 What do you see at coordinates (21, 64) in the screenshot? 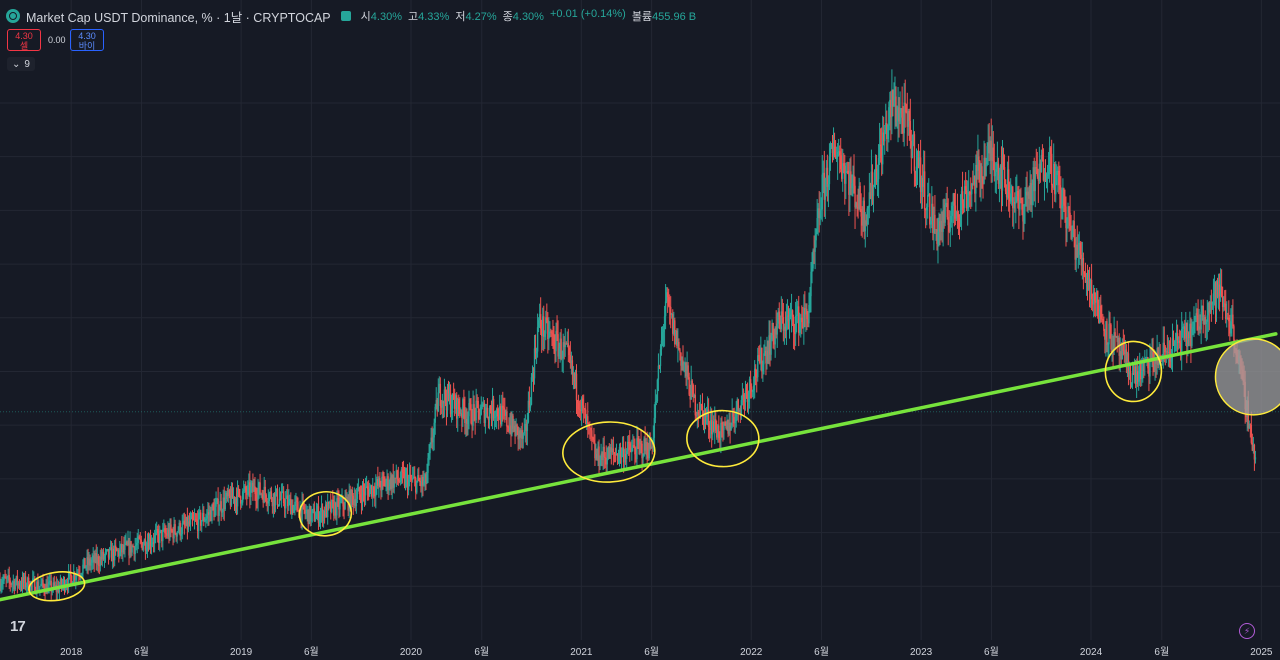
I see `indicators-toggle: ⌄ 9` at bounding box center [21, 64].